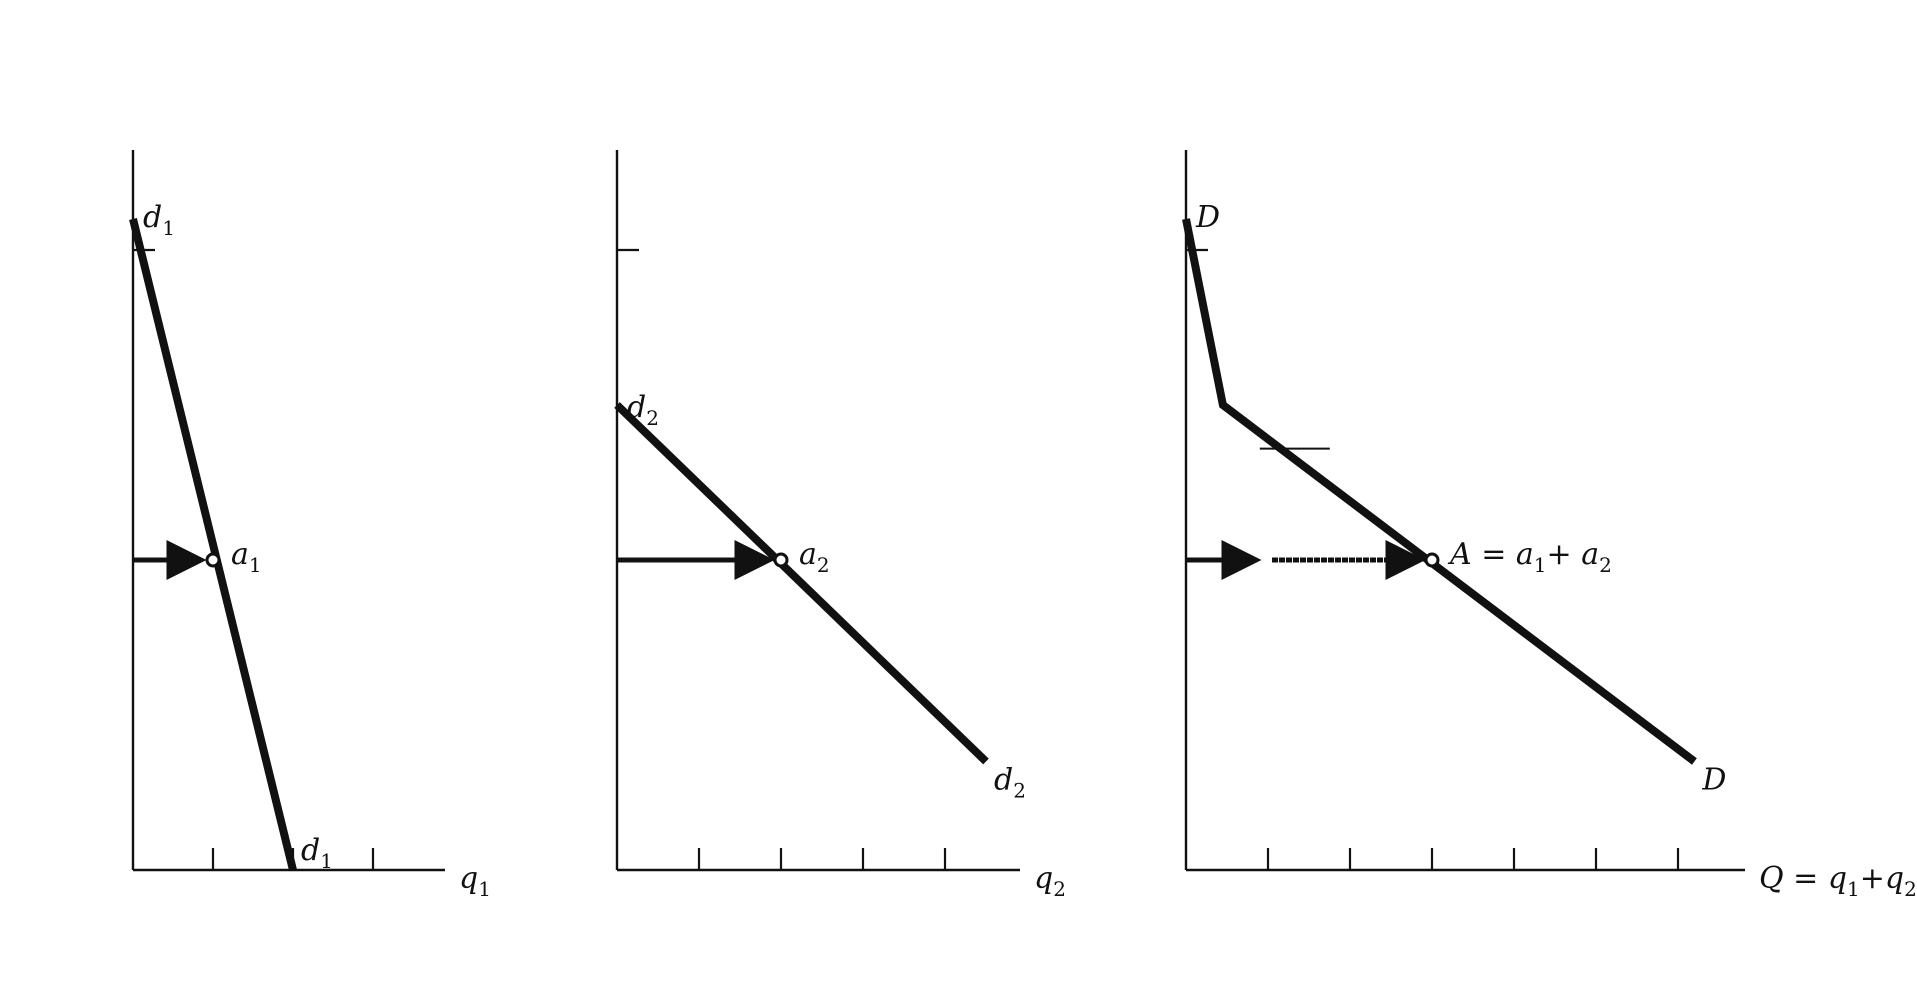 The width and height of the screenshot is (1917, 982). Describe the element at coordinates (1050, 881) in the screenshot. I see `x-axis-symbol: q2​` at that location.